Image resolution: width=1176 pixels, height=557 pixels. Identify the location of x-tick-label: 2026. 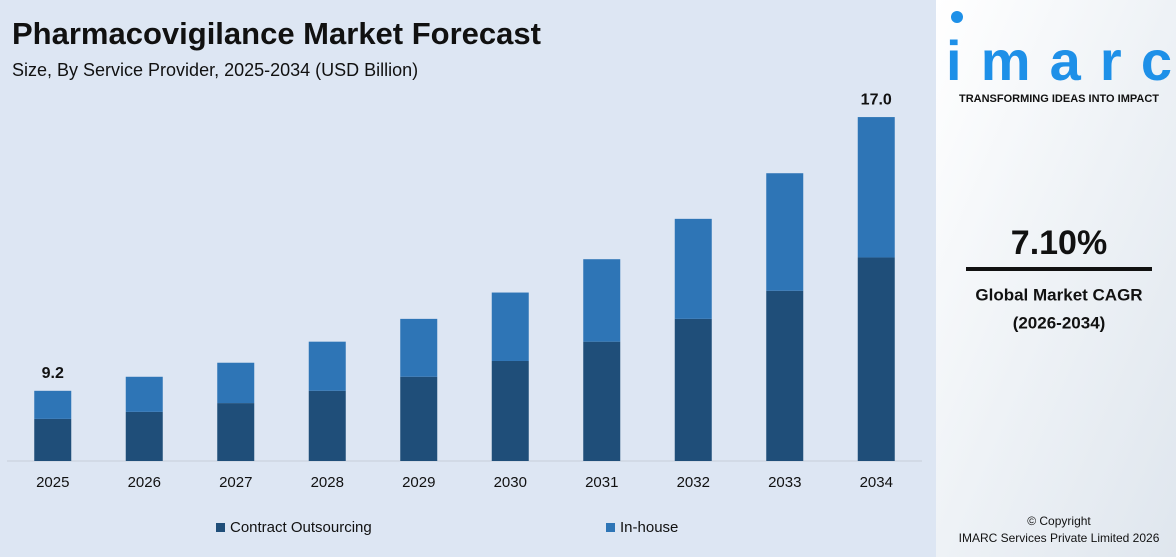
(144, 482).